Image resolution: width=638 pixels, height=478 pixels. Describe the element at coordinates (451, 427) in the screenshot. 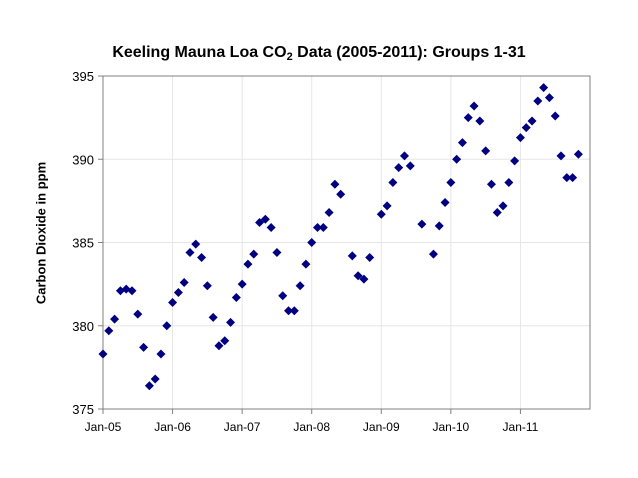

I see `x-tick-label: Jan-10` at that location.